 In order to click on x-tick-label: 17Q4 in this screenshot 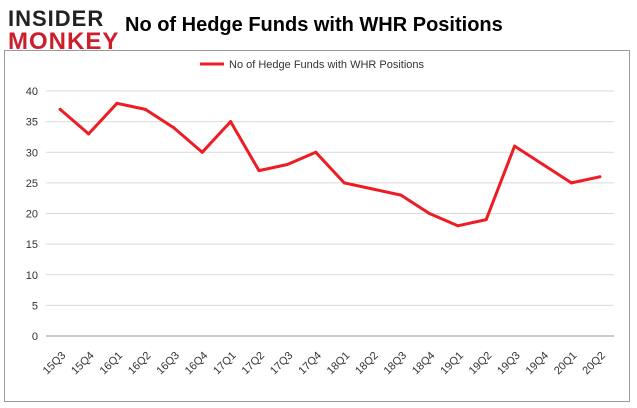, I will do `click(310, 364)`.